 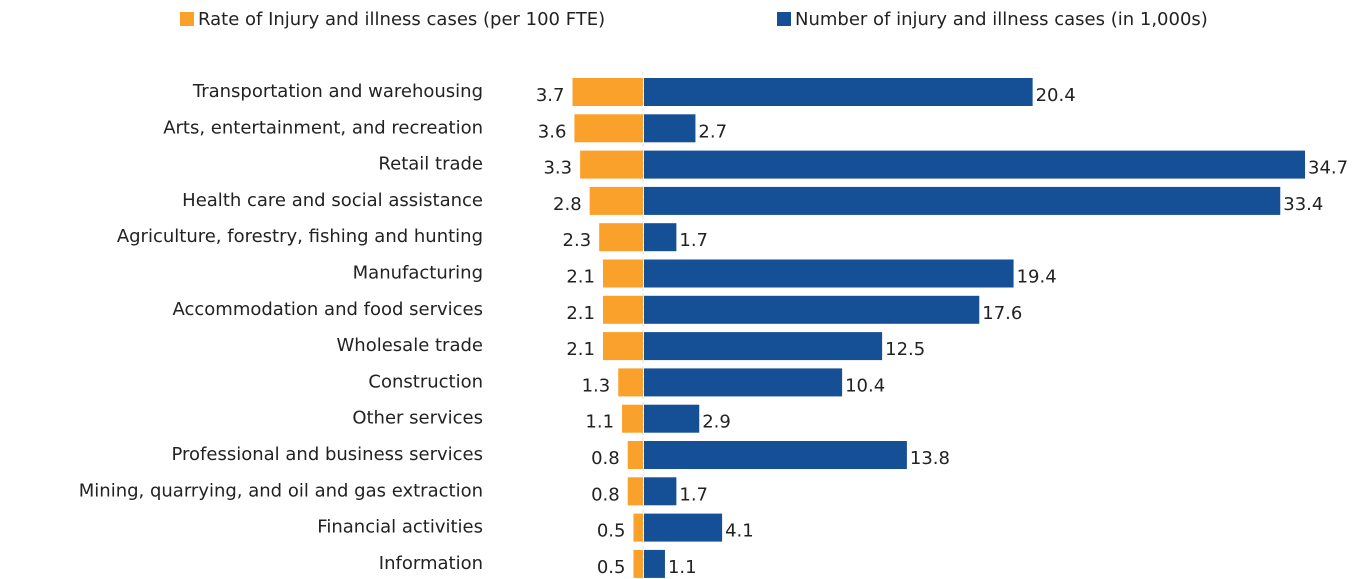 What do you see at coordinates (577, 240) in the screenshot?
I see `value-label: 2.3` at bounding box center [577, 240].